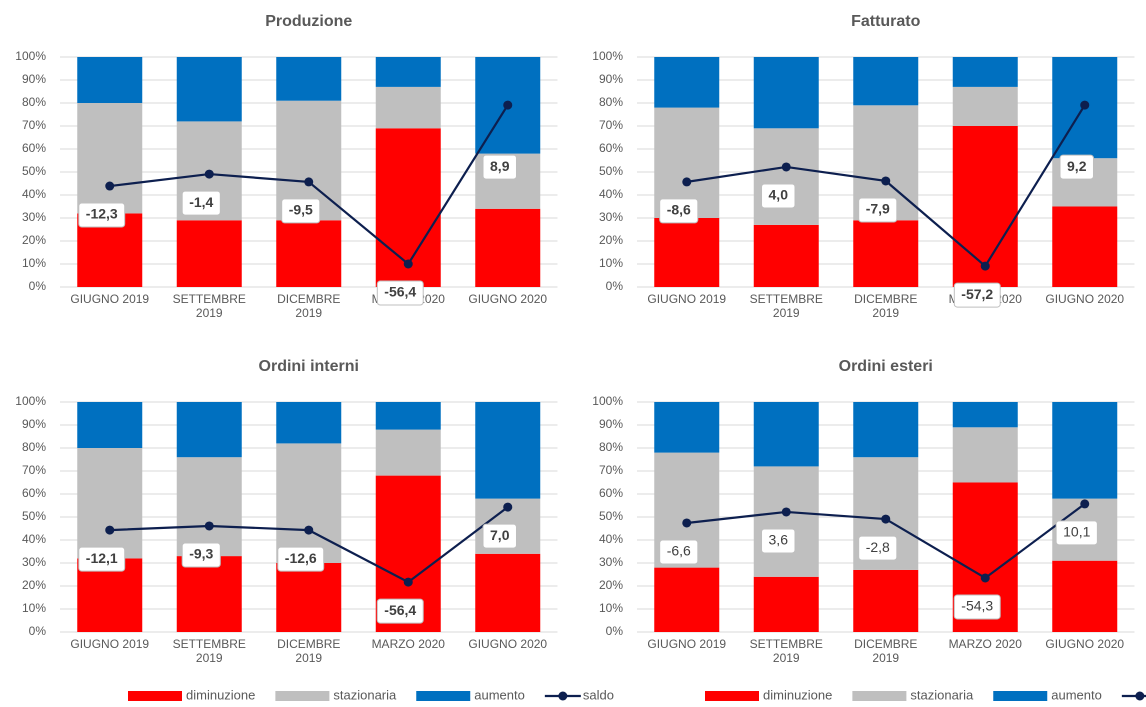  I want to click on legend-label: stazionaria, so click(365, 694).